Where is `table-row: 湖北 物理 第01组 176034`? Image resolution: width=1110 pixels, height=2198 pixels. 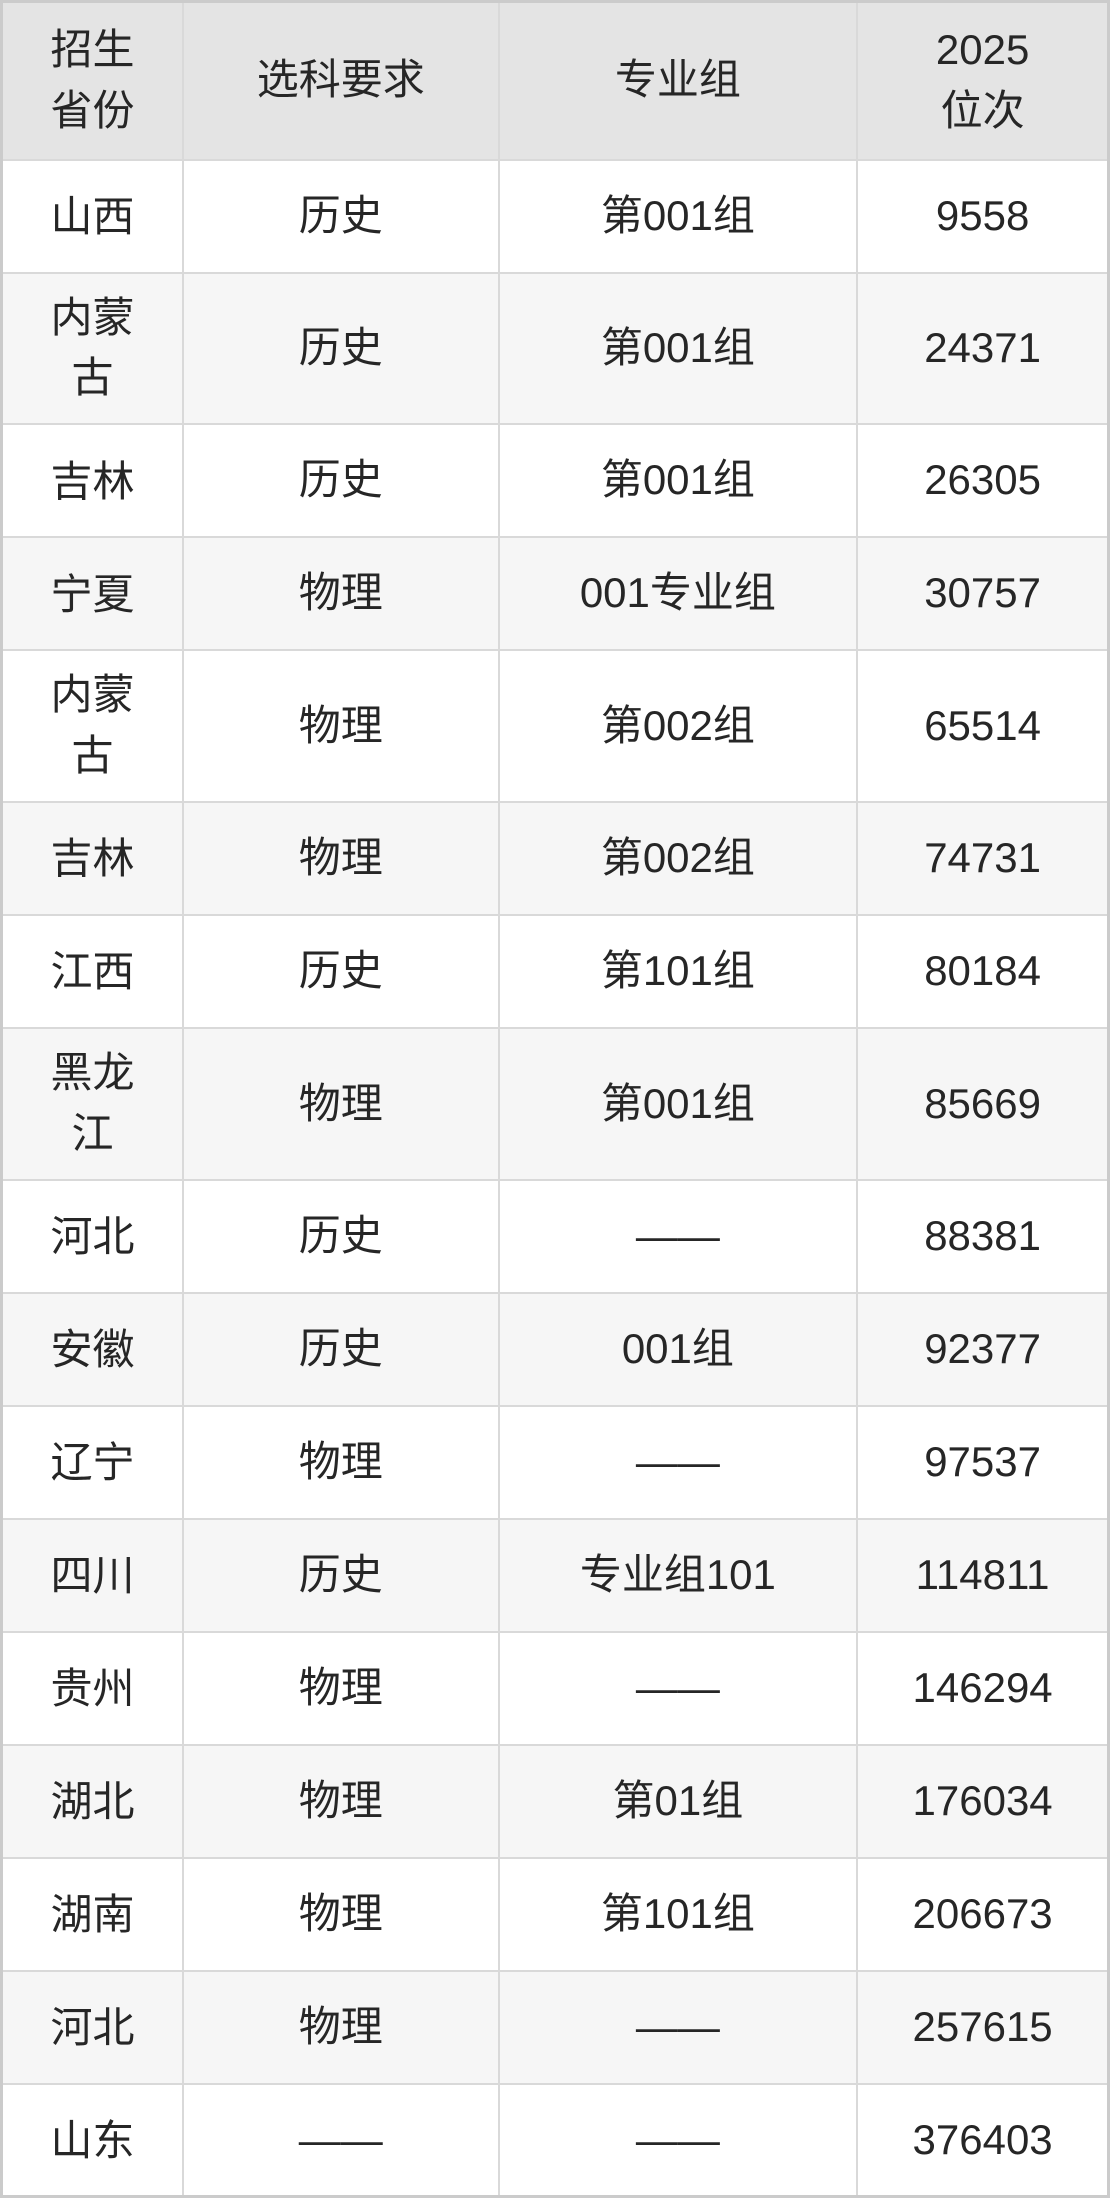 table-row: 湖北 物理 第01组 176034 is located at coordinates (555, 1801).